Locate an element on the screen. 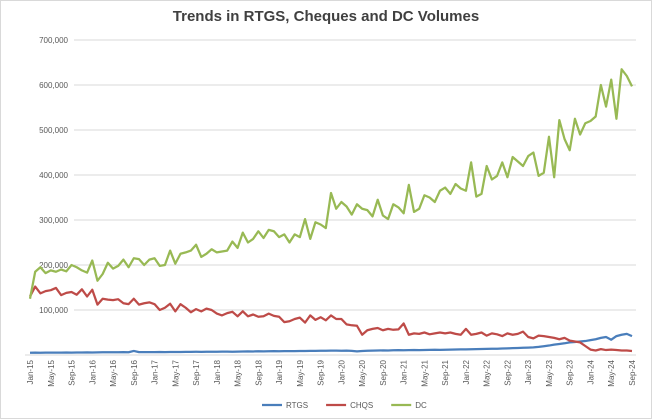  x-tick-label: Jan-17 is located at coordinates (155, 371).